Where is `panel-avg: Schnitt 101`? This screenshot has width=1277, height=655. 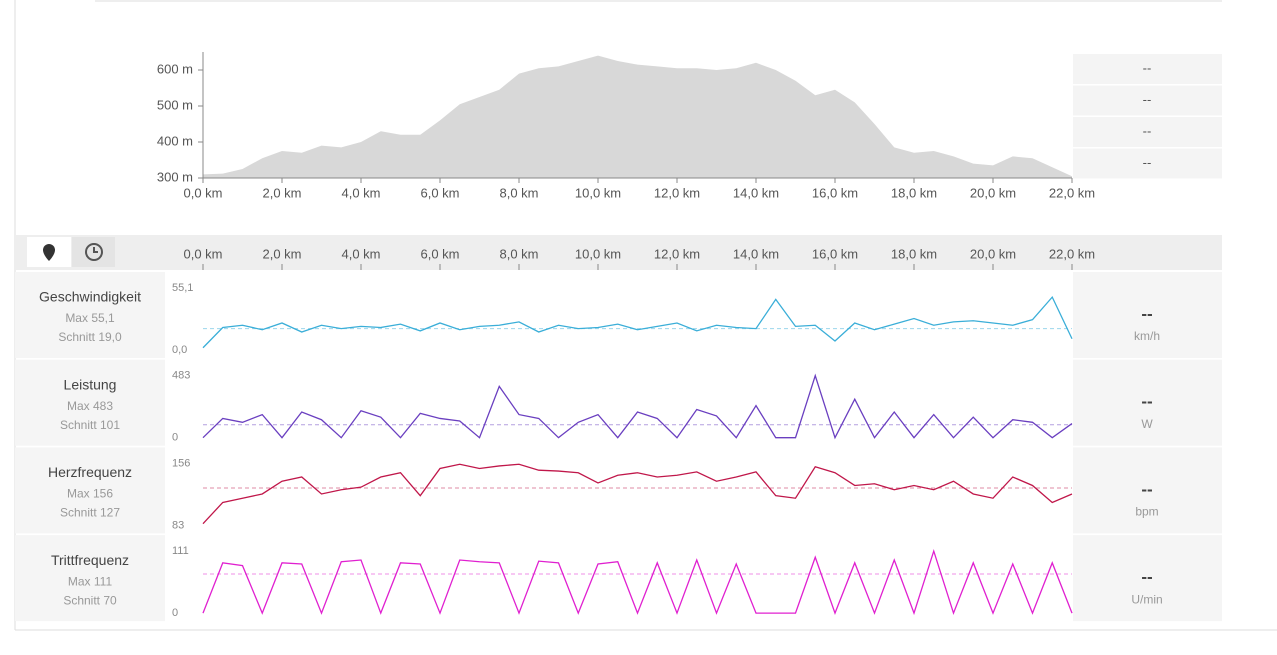 panel-avg: Schnitt 101 is located at coordinates (90, 425).